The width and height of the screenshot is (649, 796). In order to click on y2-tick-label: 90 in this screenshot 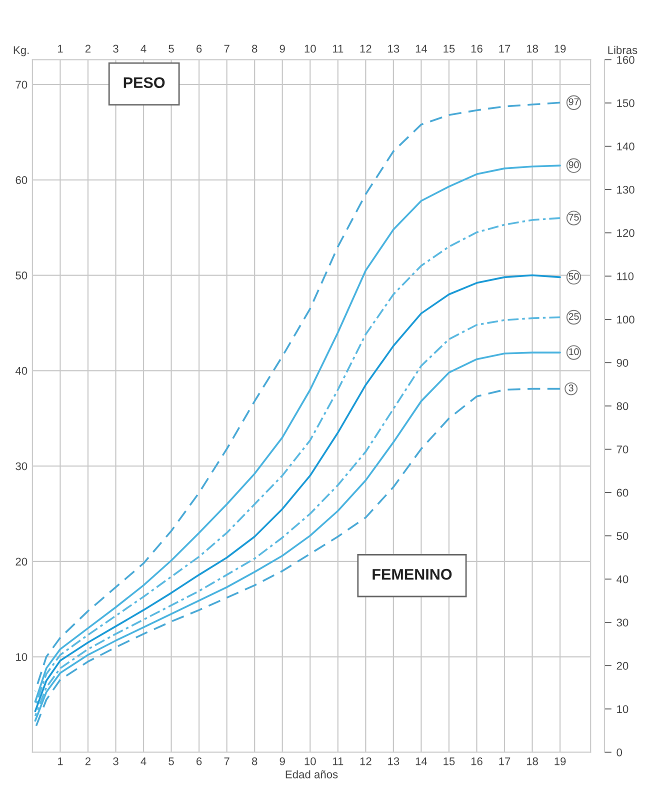, I will do `click(622, 362)`.